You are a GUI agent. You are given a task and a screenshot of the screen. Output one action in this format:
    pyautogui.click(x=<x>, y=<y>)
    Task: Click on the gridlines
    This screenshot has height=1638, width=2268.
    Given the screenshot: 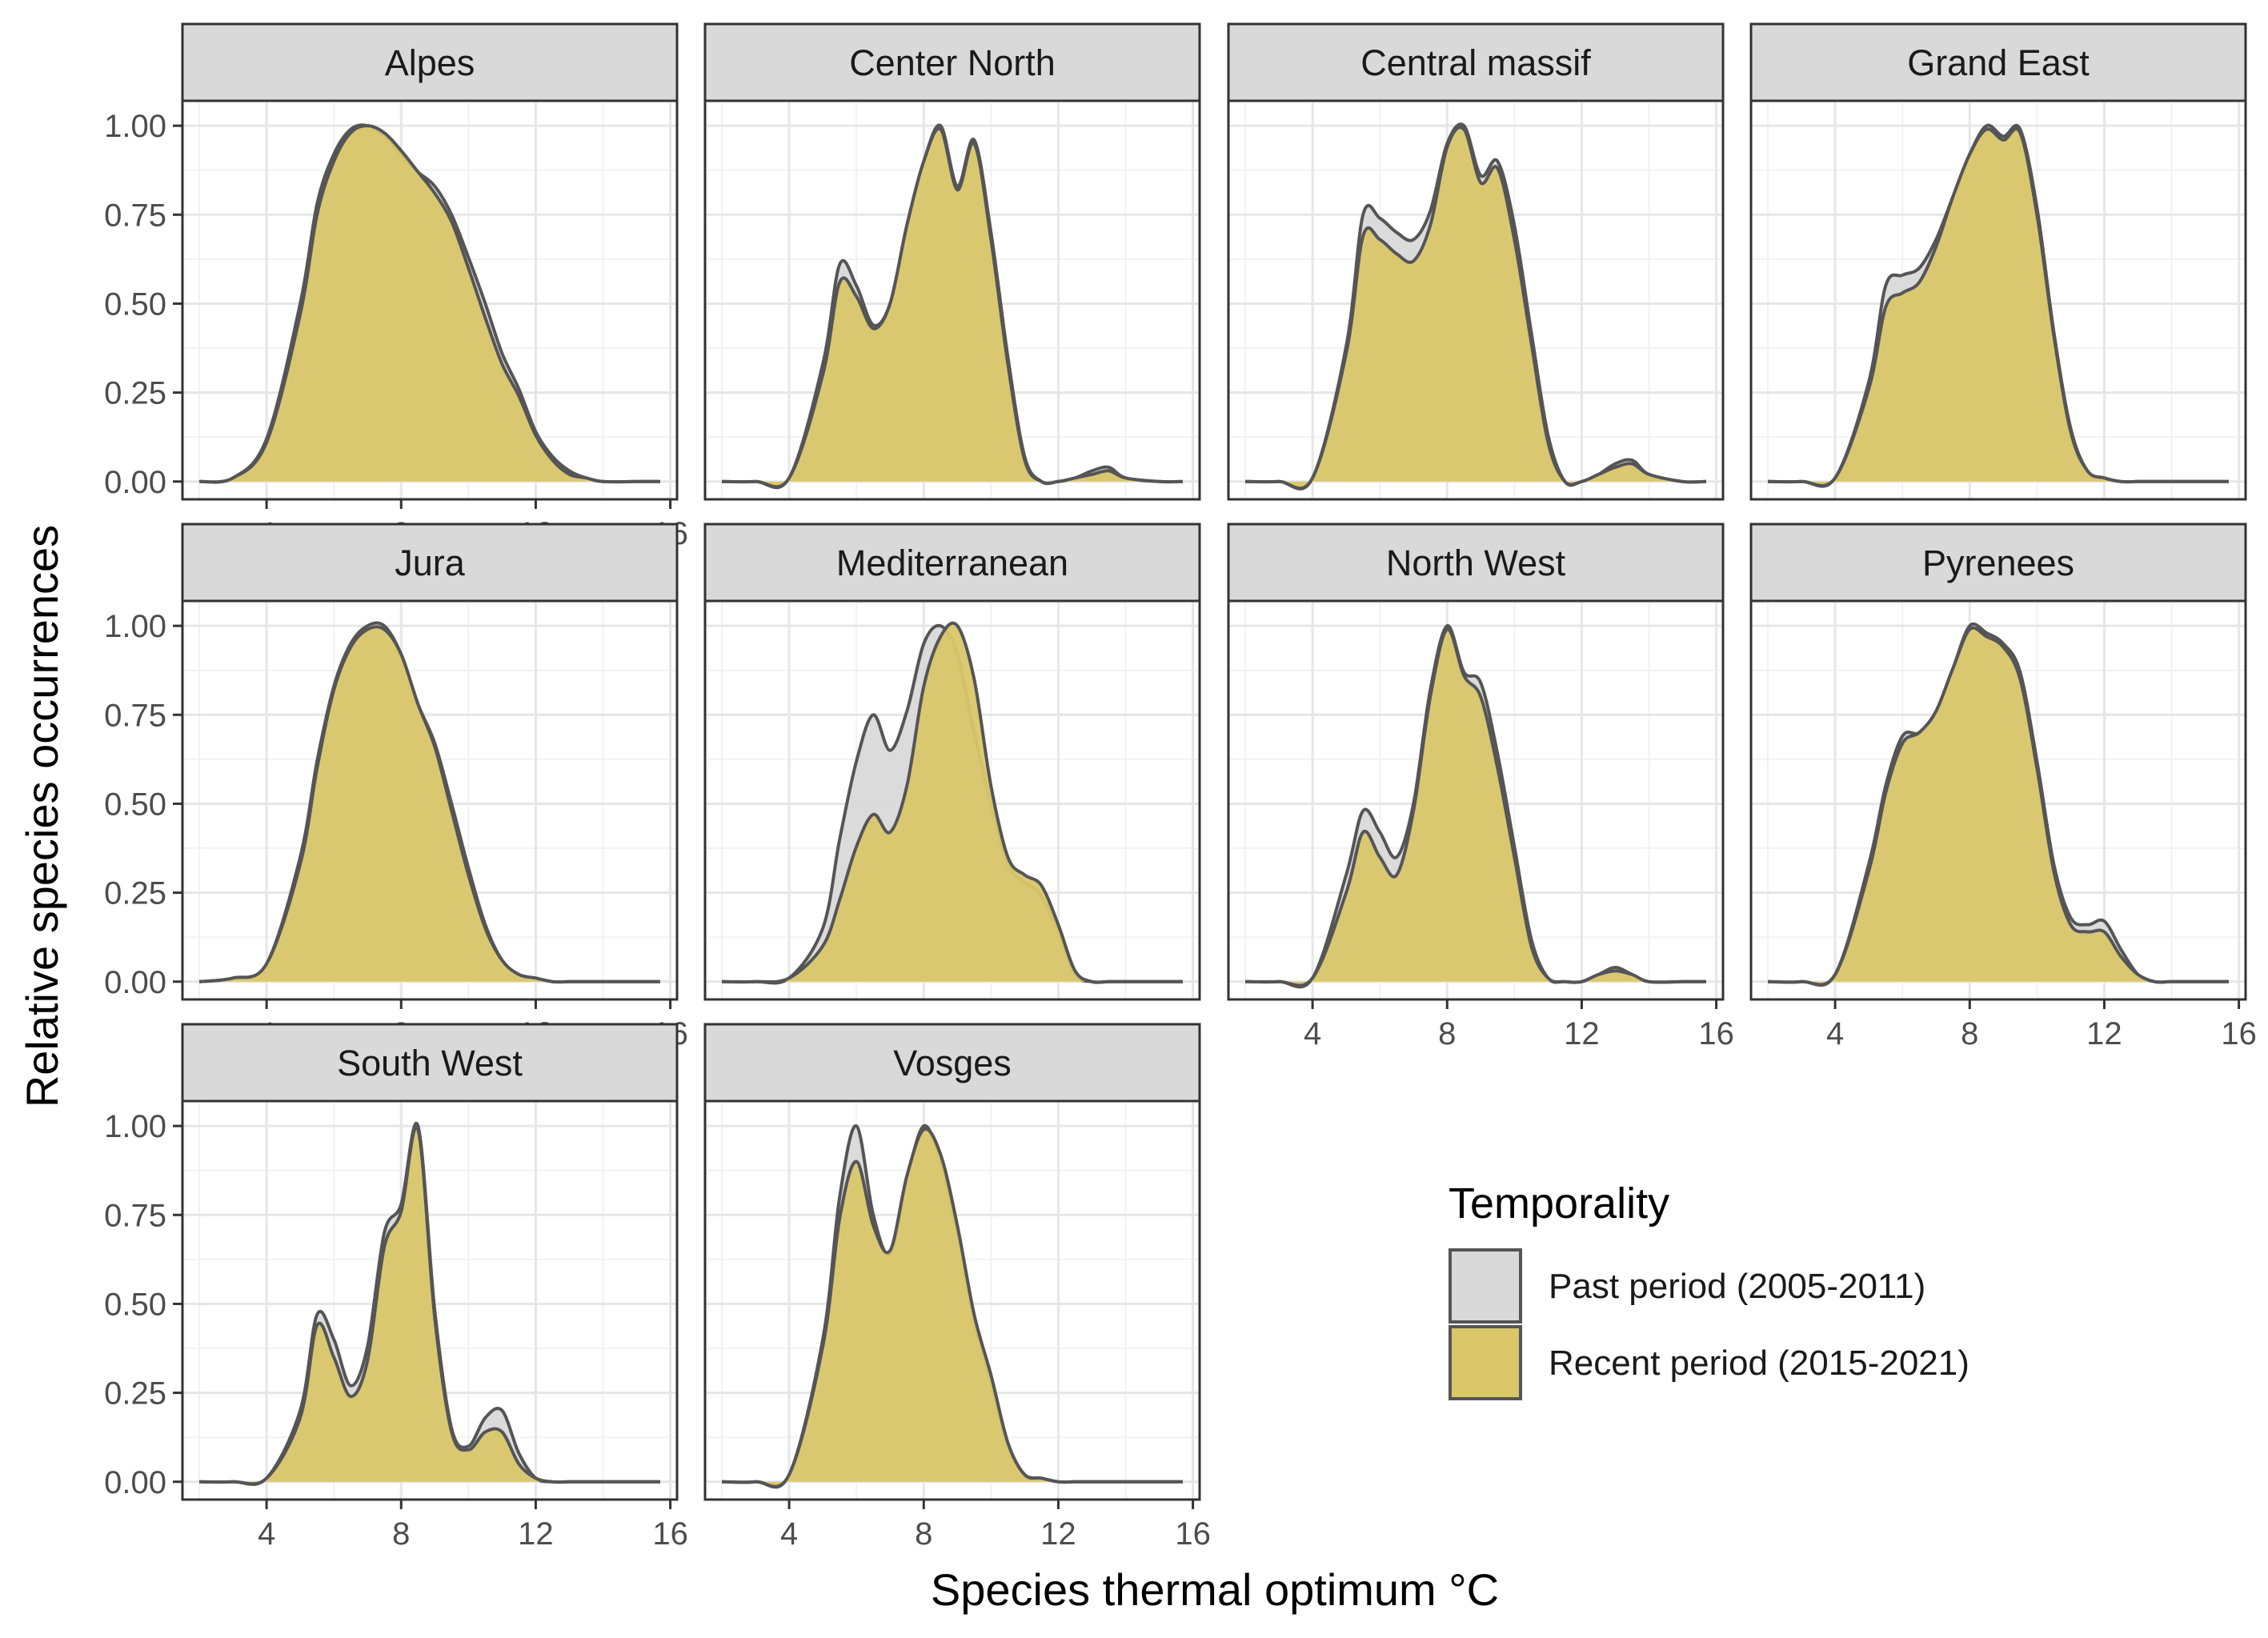 What is the action you would take?
    pyautogui.click(x=952, y=1301)
    